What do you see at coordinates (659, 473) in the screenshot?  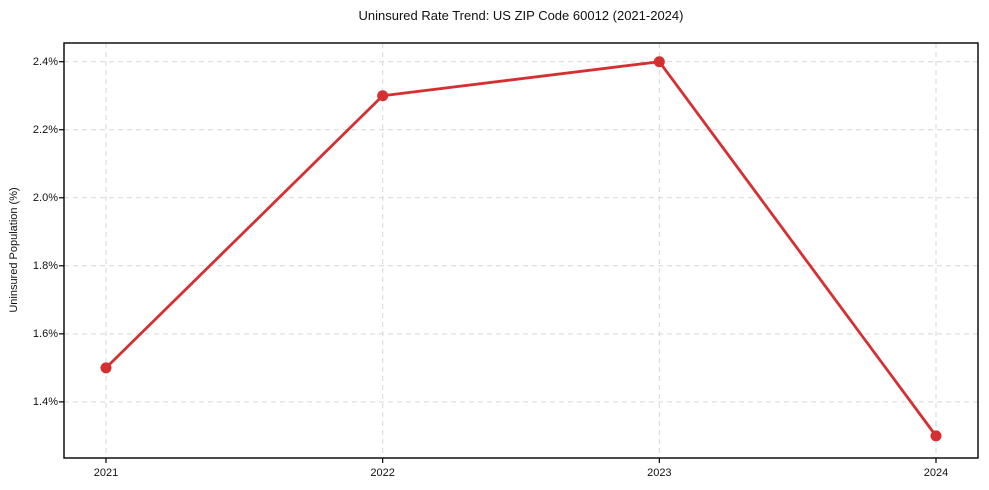 I see `x-tick-label: 2023` at bounding box center [659, 473].